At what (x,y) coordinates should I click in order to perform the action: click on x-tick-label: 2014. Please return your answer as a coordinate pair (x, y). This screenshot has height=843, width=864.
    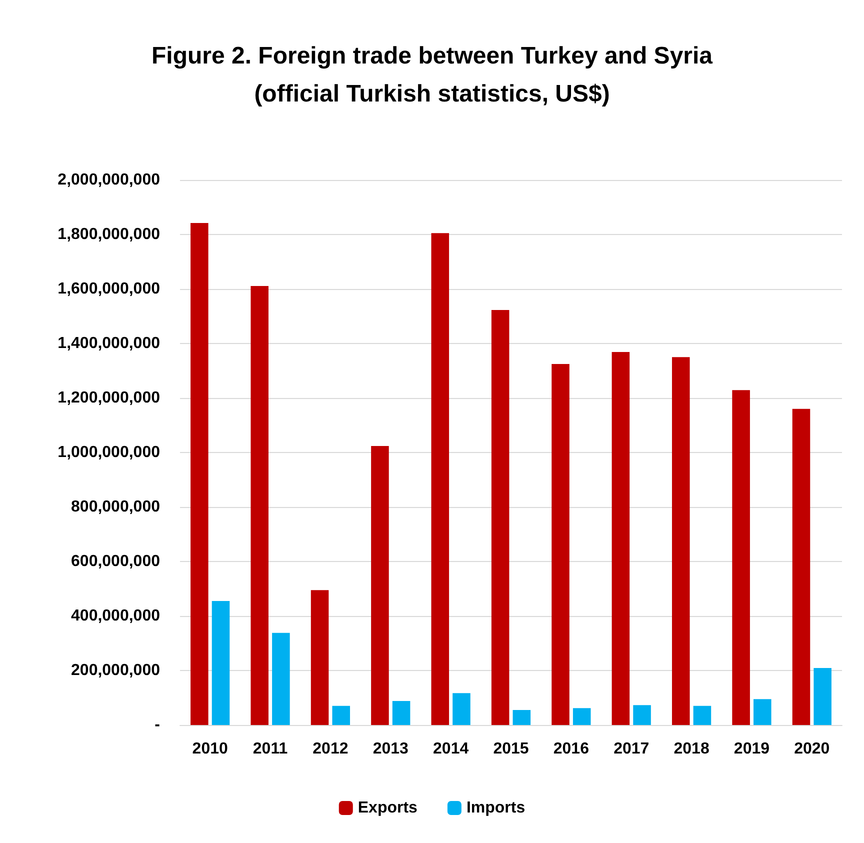
    Looking at the image, I should click on (451, 749).